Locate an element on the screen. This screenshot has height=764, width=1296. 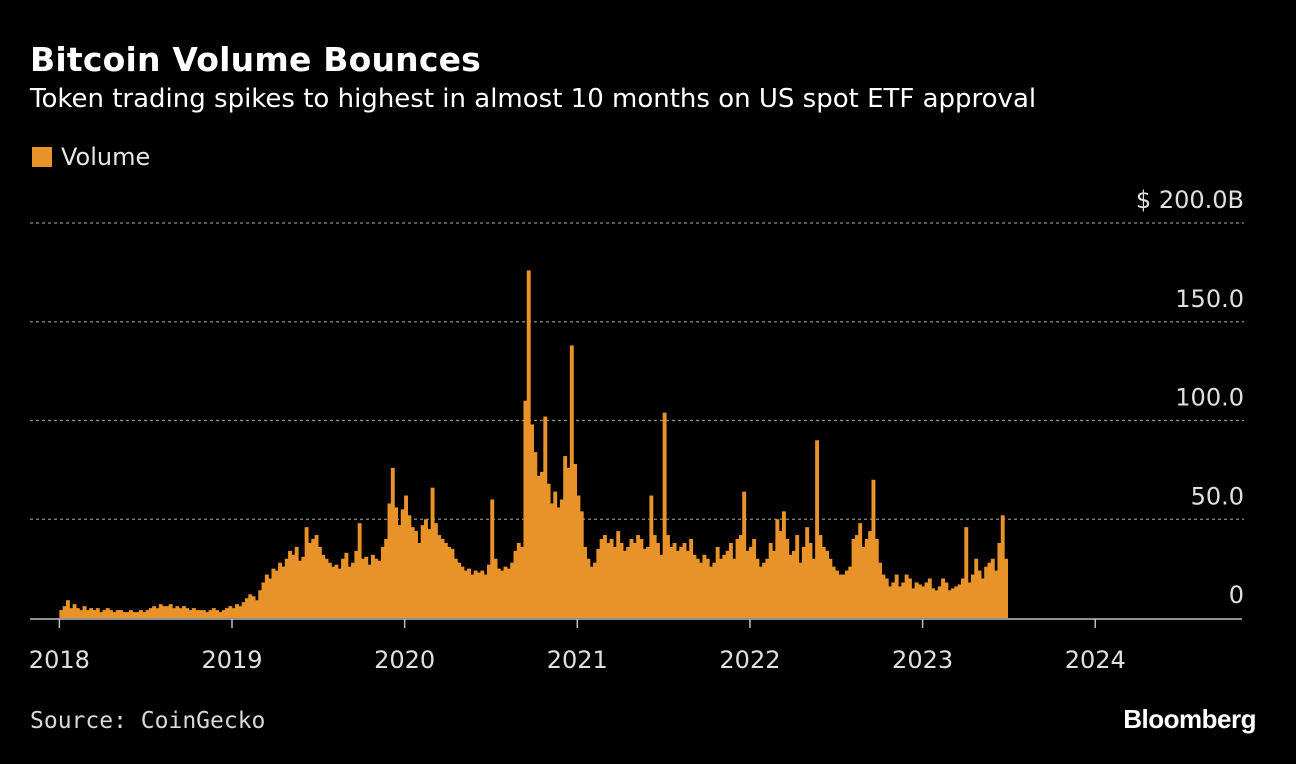
x-tick-label-2021: 2021 is located at coordinates (577, 660).